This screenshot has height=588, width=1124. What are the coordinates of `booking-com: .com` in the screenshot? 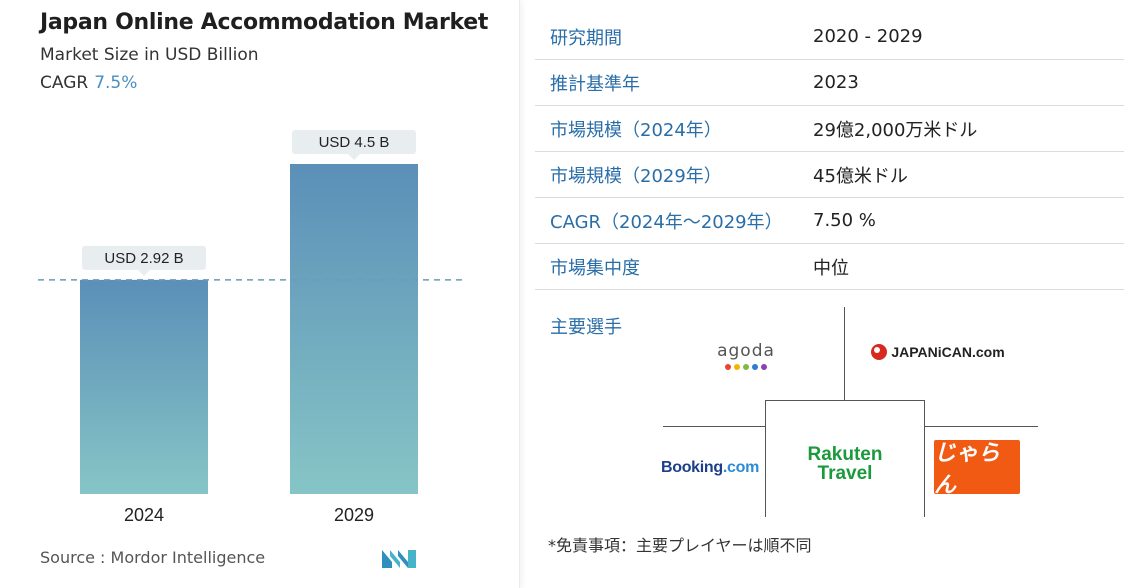 It's located at (741, 467).